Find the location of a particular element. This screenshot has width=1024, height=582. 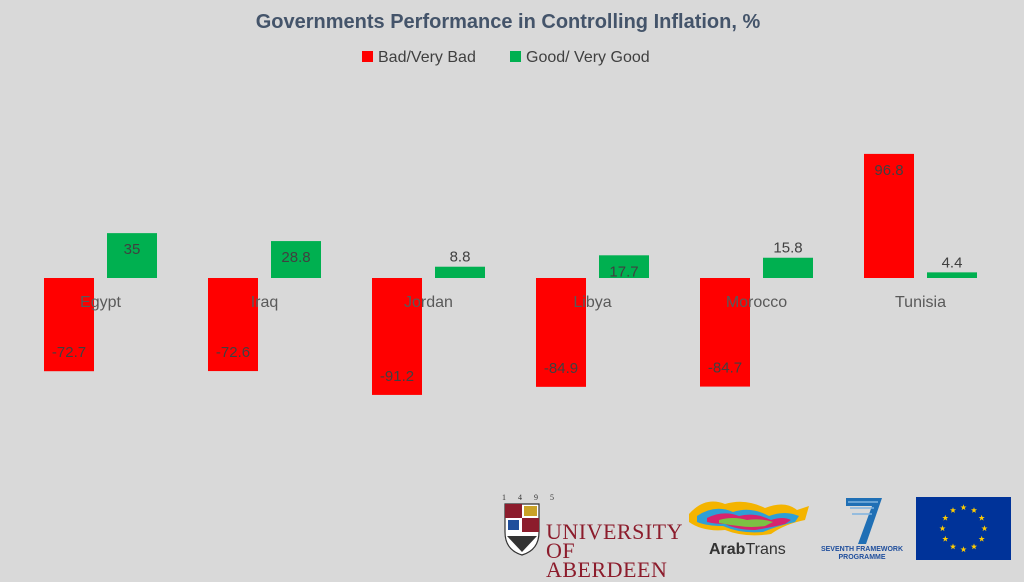

aberdeen-year: 1495 is located at coordinates (534, 497).